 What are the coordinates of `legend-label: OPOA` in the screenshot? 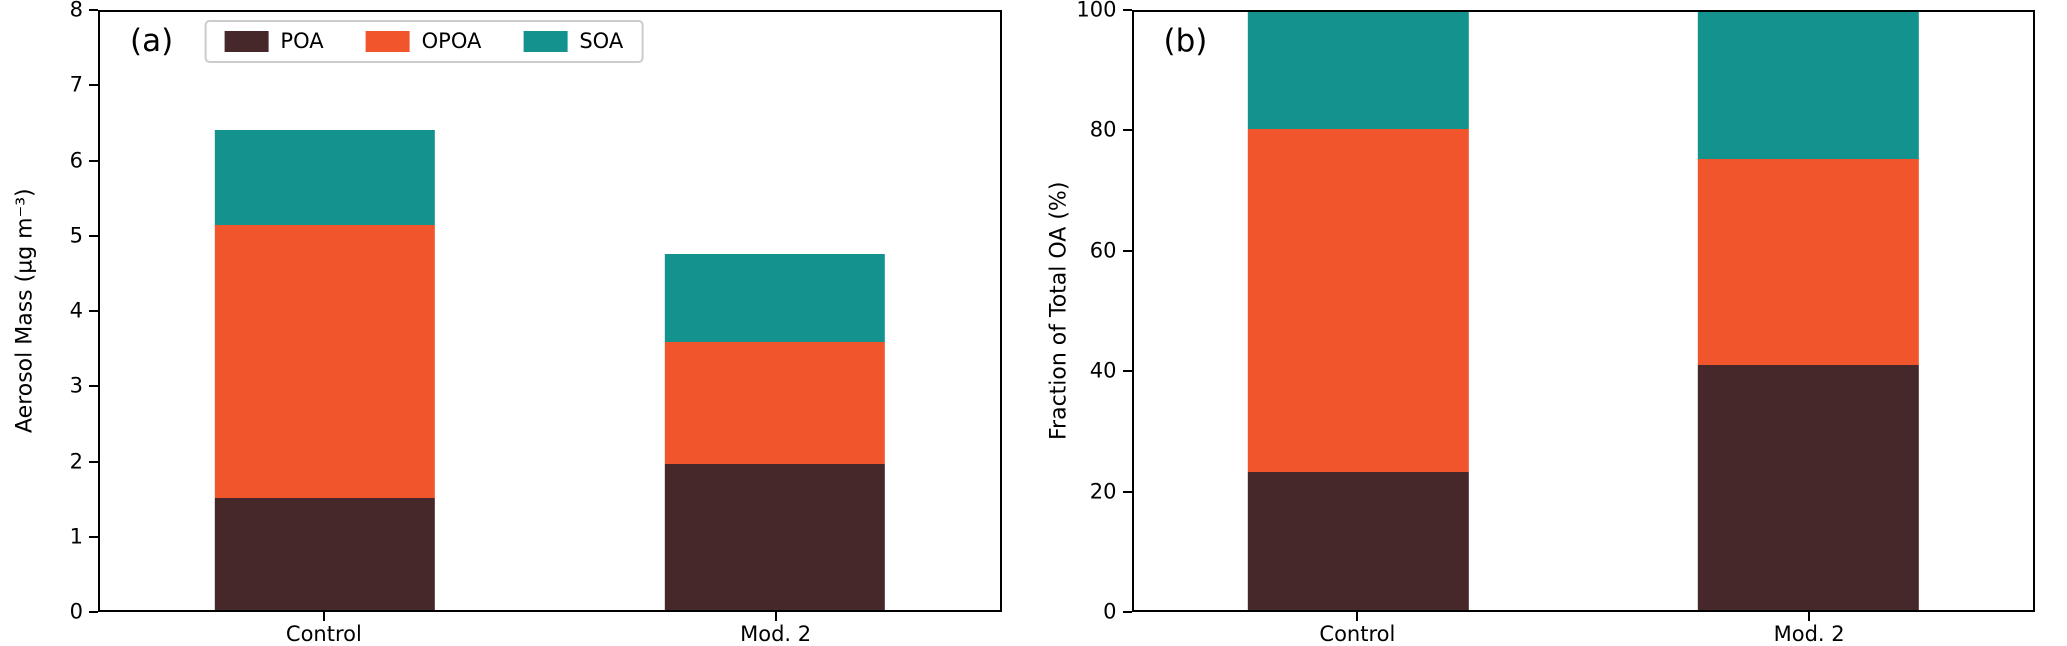 It's located at (451, 41).